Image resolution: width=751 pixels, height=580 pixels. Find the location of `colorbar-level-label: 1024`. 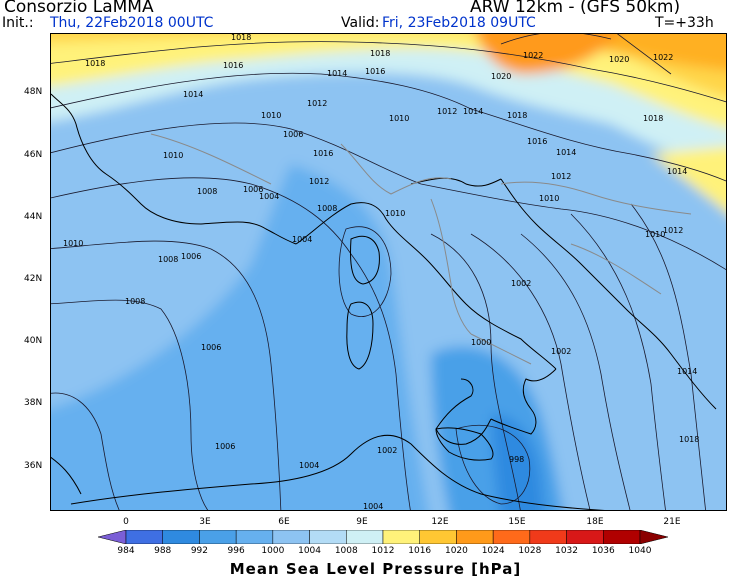

colorbar-level-label: 1024 is located at coordinates (493, 551).